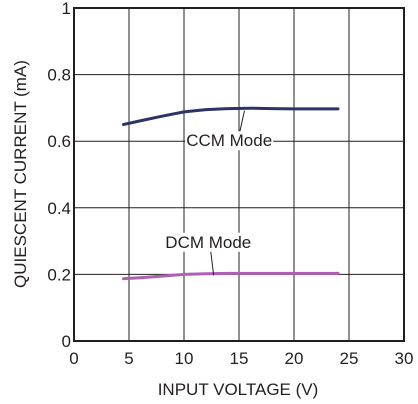 This screenshot has width=418, height=404. I want to click on x-tick-label-6: 30, so click(404, 358).